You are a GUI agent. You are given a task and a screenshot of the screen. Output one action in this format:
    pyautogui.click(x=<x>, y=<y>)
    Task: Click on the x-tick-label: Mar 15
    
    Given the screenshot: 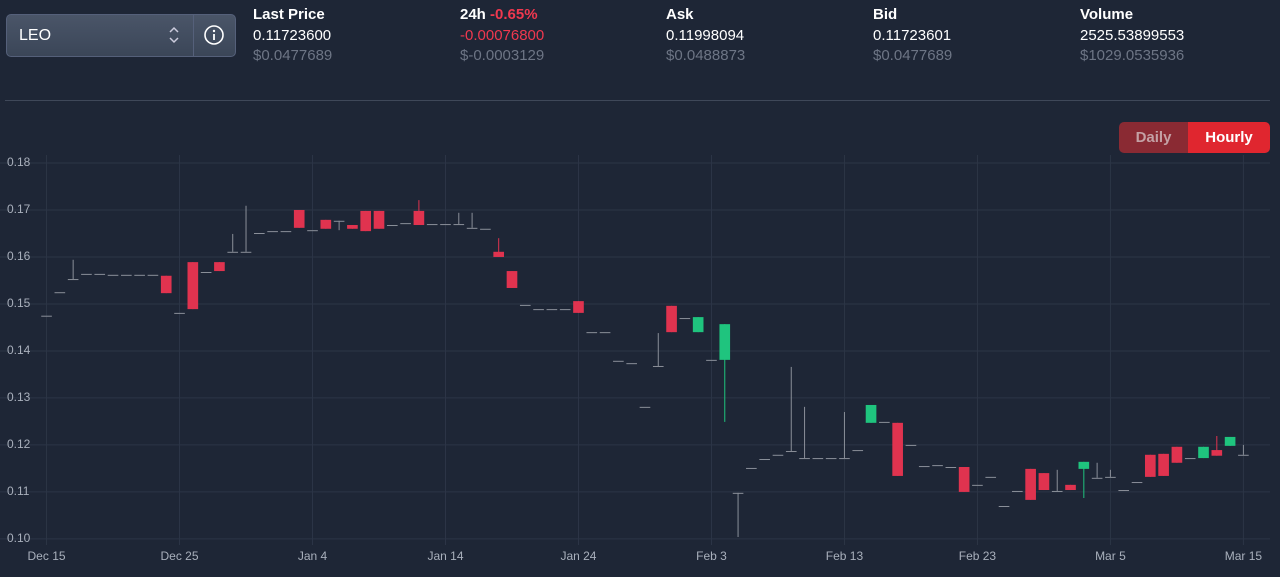 What is the action you would take?
    pyautogui.click(x=1244, y=556)
    